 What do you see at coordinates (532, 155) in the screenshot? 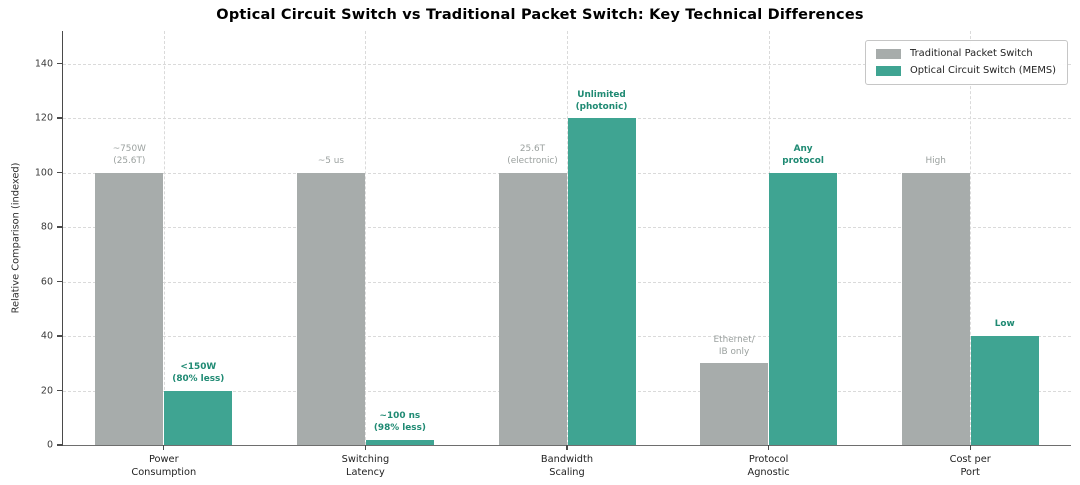
I see `bar-annotation: 25.6T (electronic)` at bounding box center [532, 155].